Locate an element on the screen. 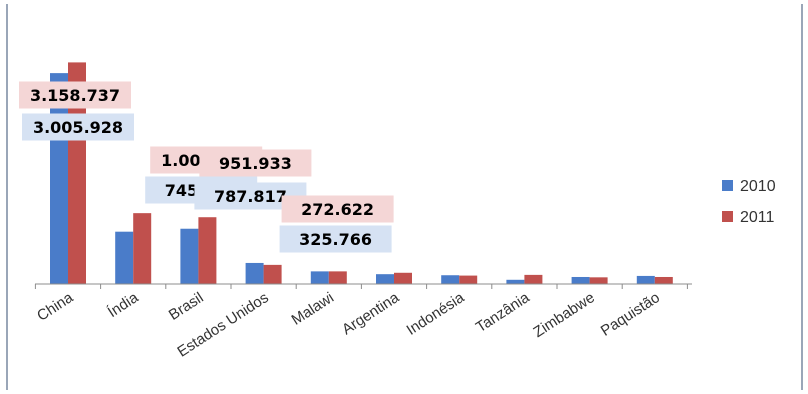 This screenshot has width=808, height=394. x-tick-label-indonesia: Indonésia is located at coordinates (436, 314).